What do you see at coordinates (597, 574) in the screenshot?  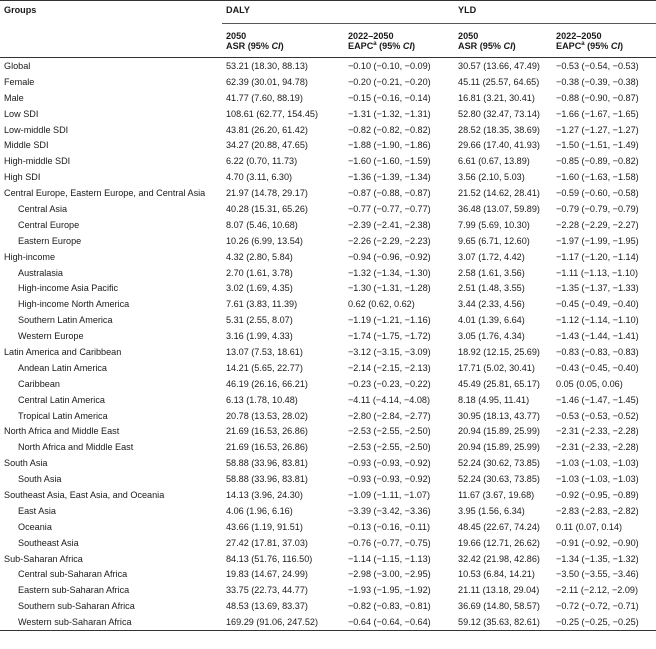 I see `yld-eapc-cell: −3.50 (−3.55, −3.46)` at bounding box center [597, 574].